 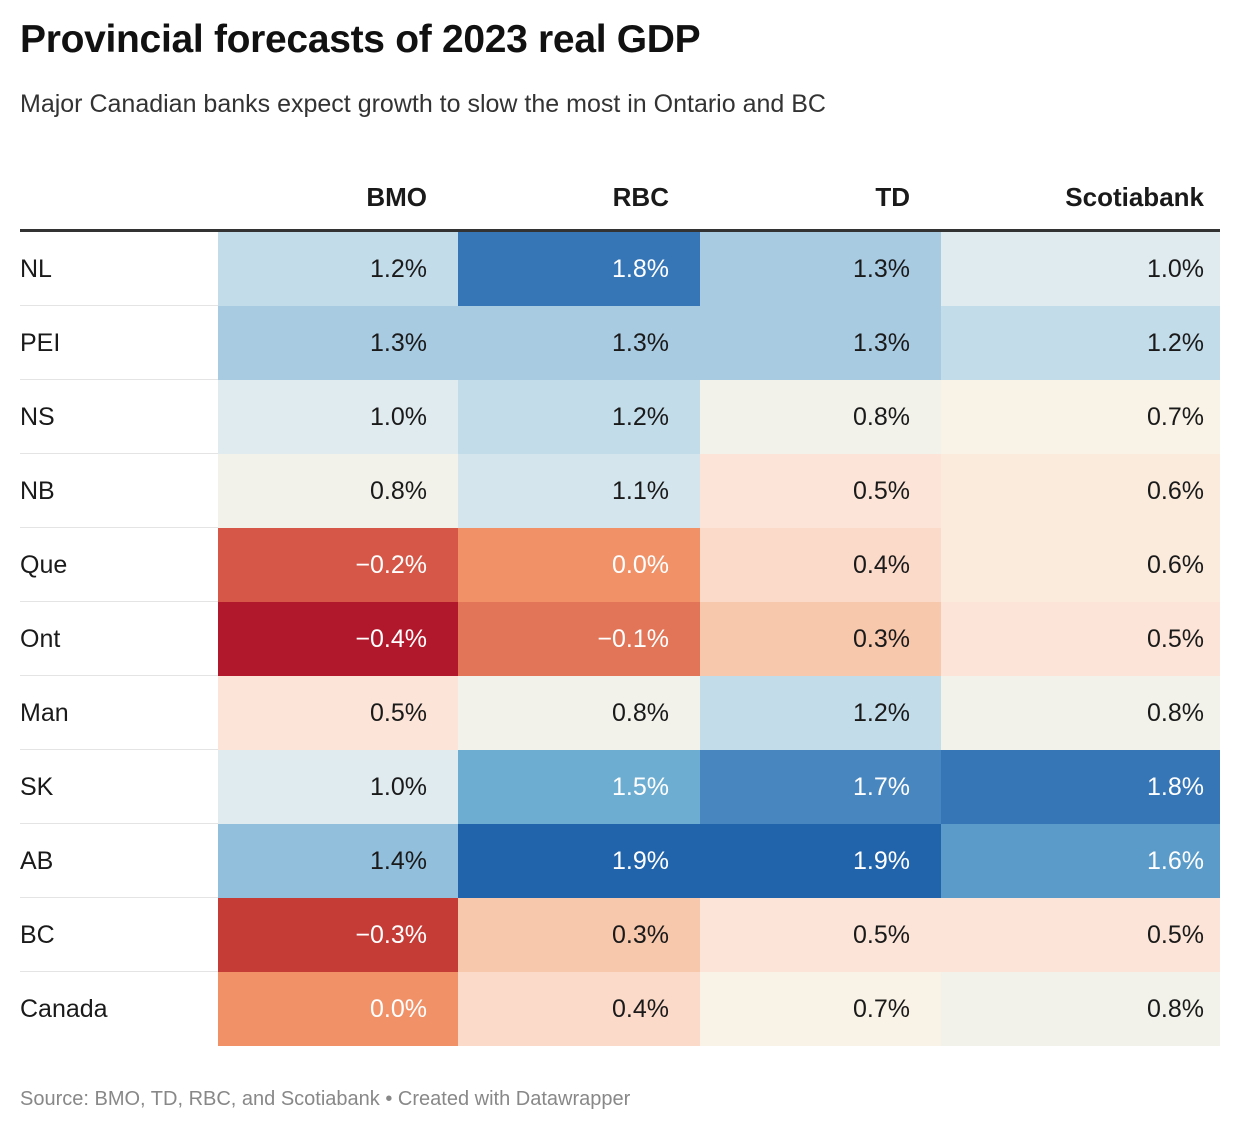 I want to click on row-label: BC, so click(x=119, y=935).